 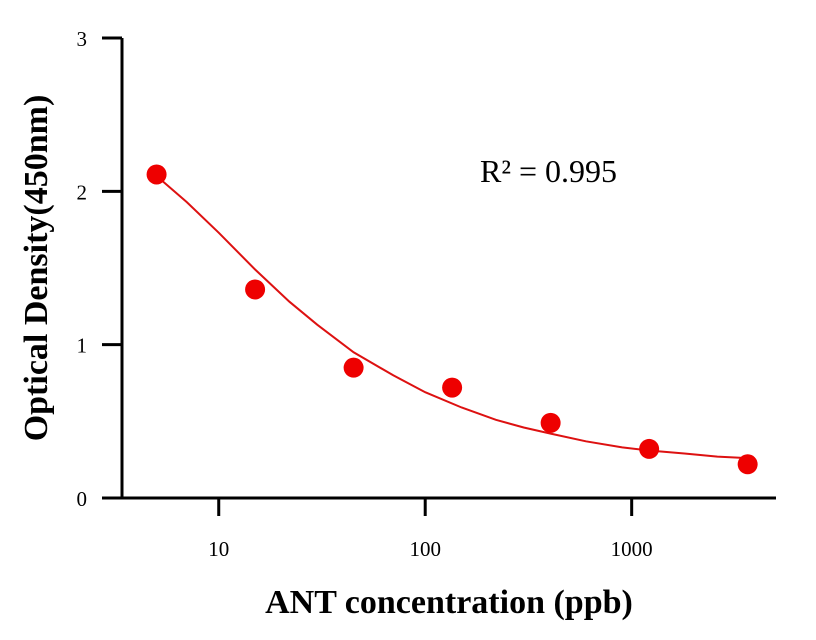 I want to click on y-axis-title: Optical Density(450nm), so click(x=36, y=268).